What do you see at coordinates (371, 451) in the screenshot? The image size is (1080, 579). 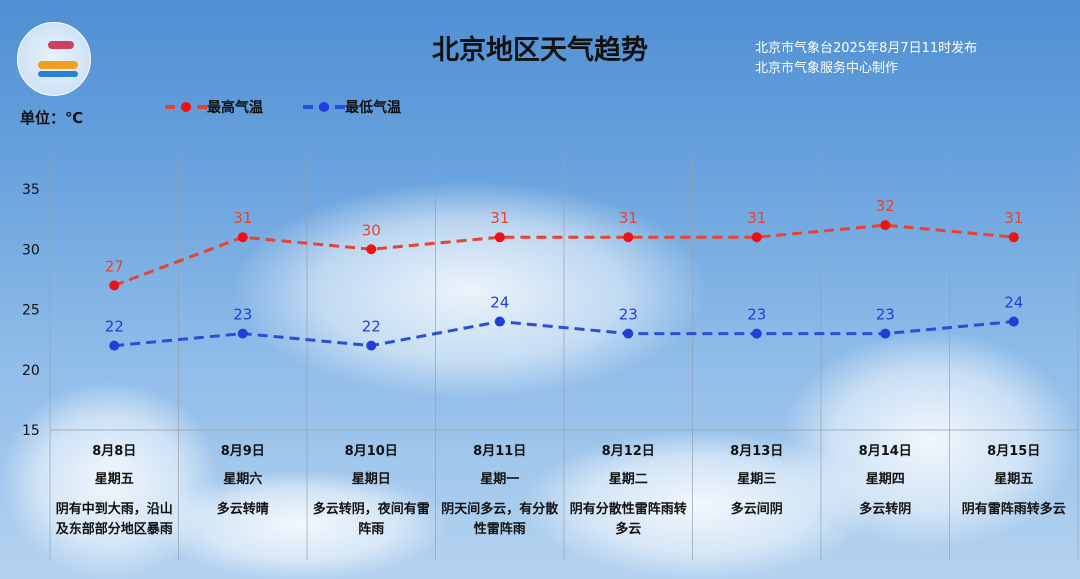 I see `date-label: 8月10日` at bounding box center [371, 451].